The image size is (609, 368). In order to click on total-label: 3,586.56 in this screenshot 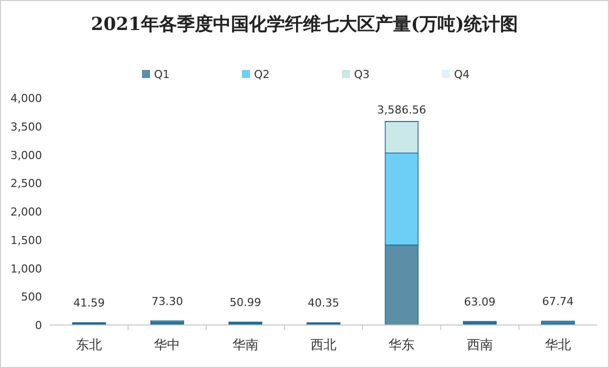, I will do `click(401, 109)`.